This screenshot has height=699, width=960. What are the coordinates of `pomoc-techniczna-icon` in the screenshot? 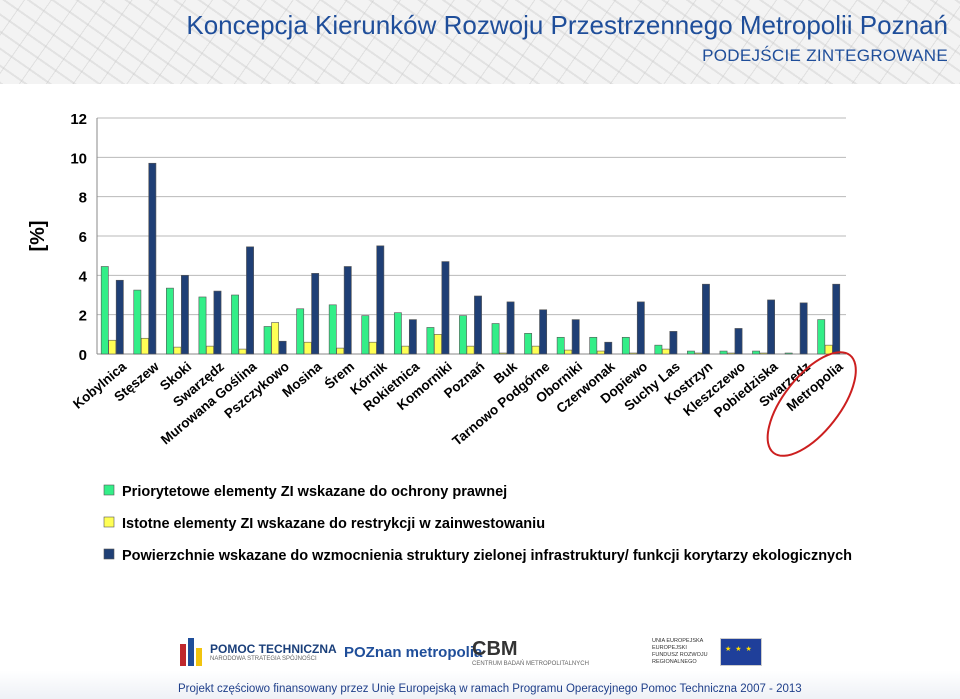 It's located at (191, 652).